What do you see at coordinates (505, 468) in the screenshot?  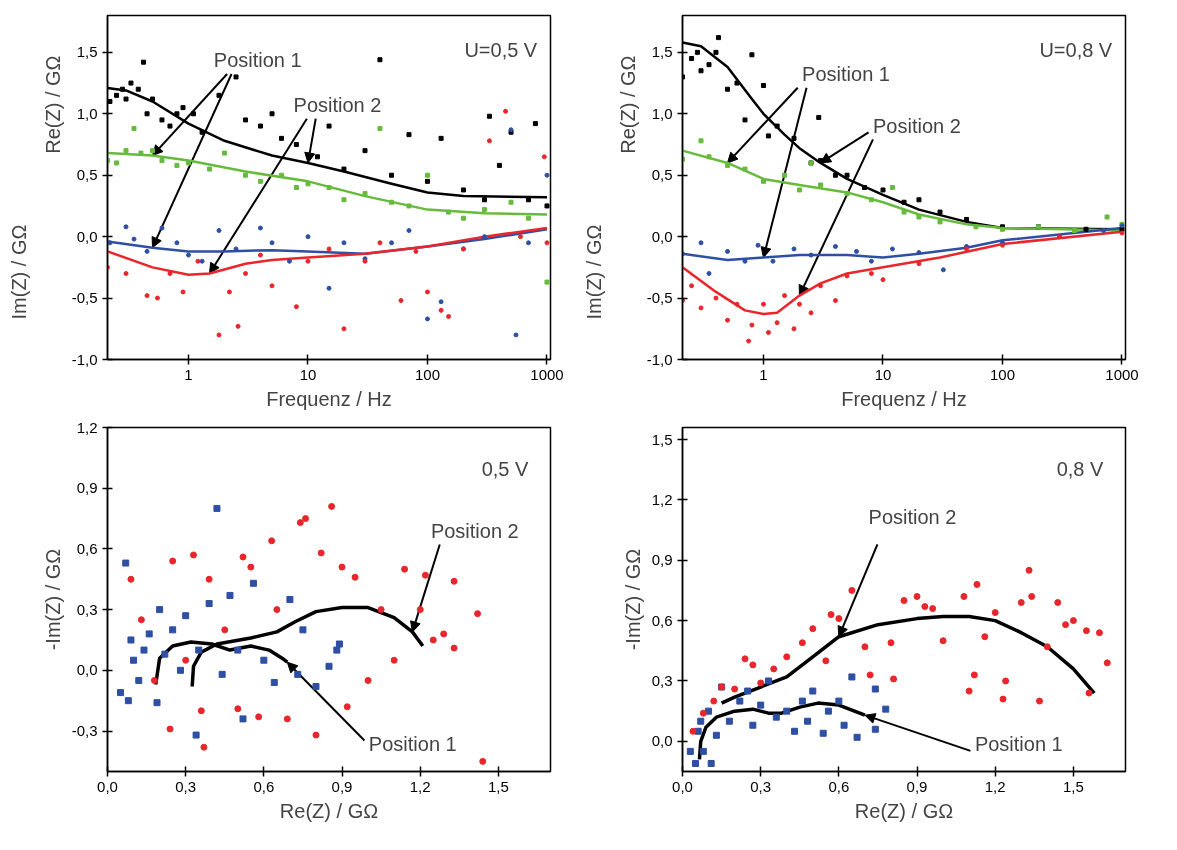 I see `annotation: 0,5 V` at bounding box center [505, 468].